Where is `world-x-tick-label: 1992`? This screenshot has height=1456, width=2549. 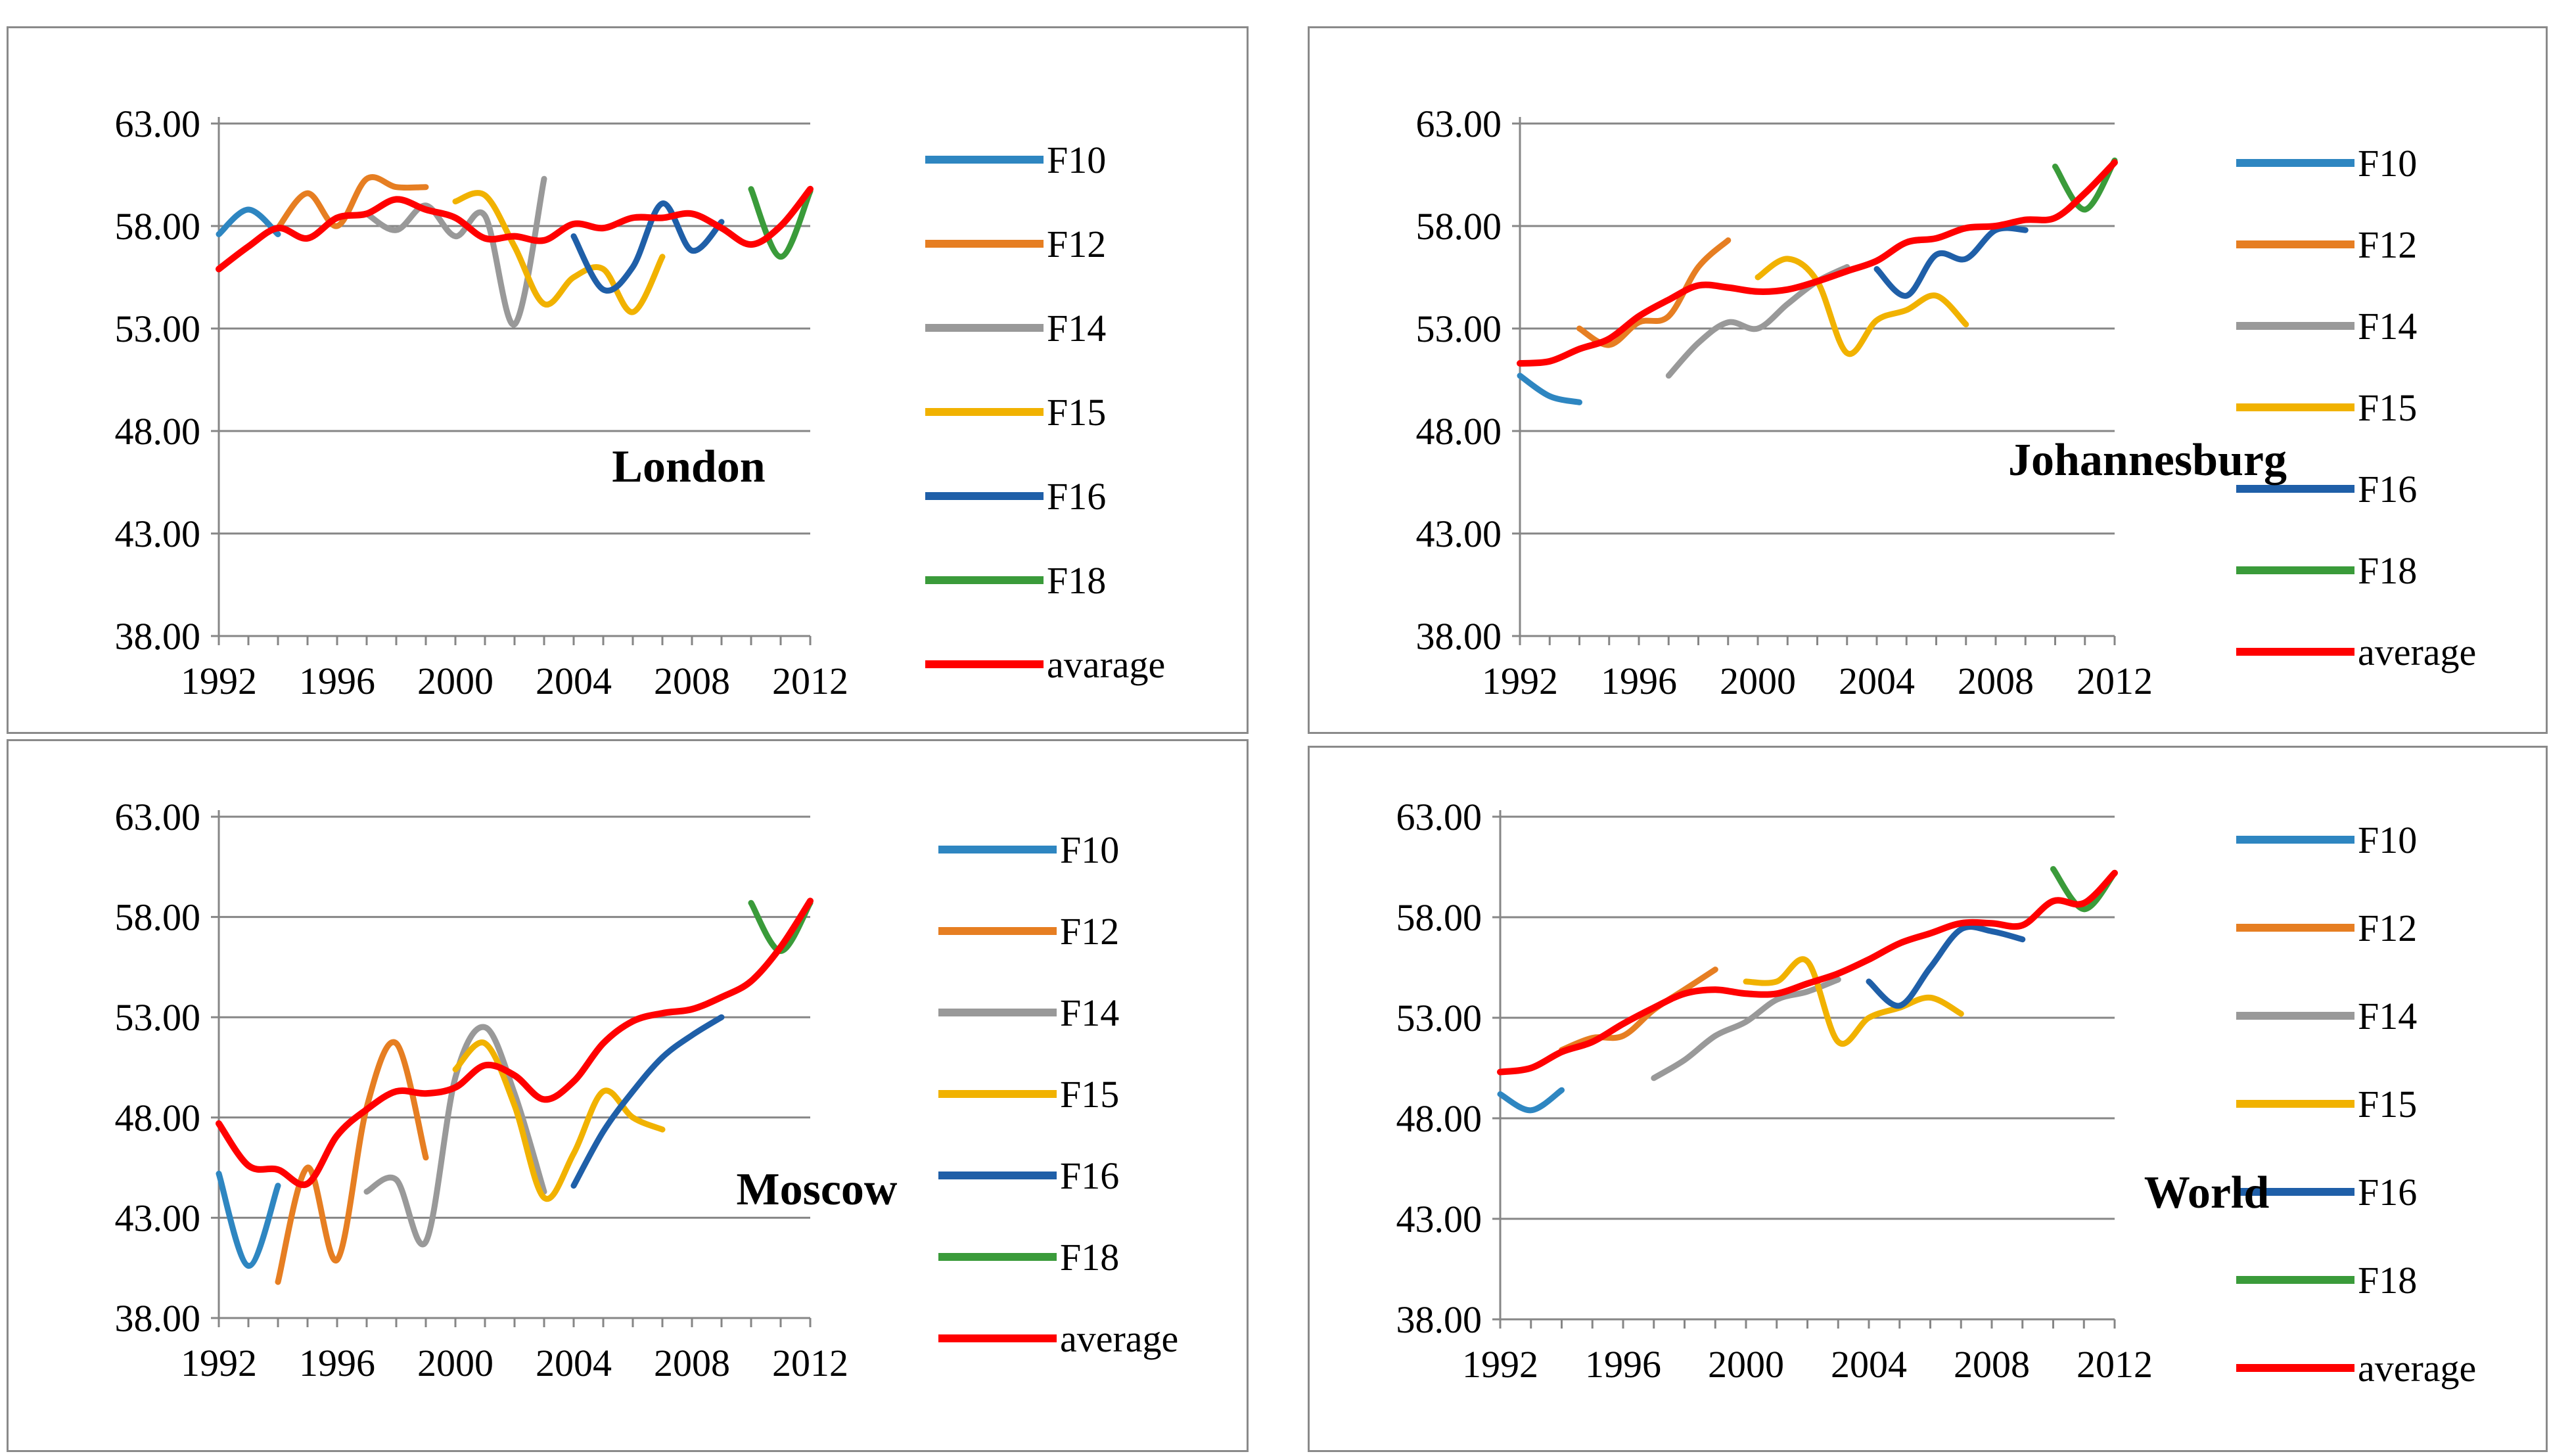
world-x-tick-label: 1992 is located at coordinates (1500, 1364).